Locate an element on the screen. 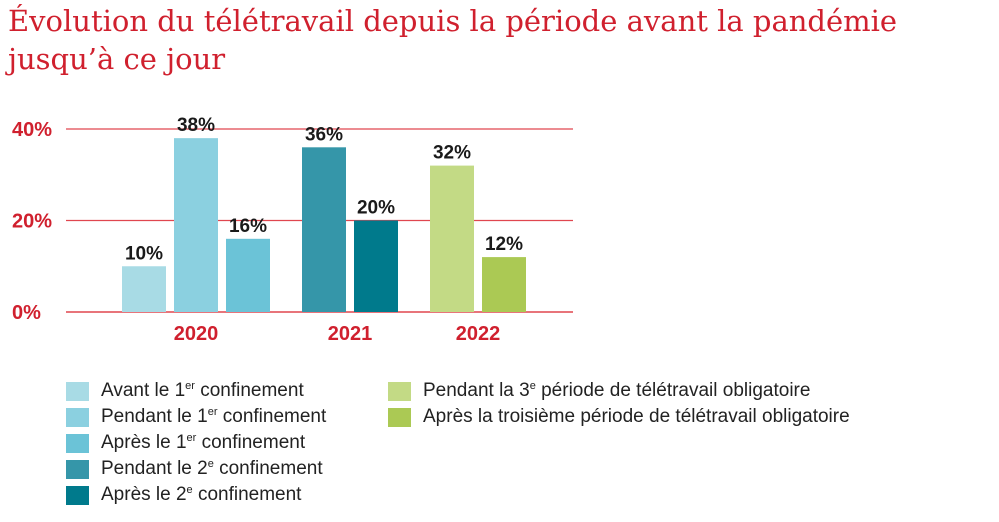 This screenshot has height=522, width=999. legend-item: Pendant le 1er confinement is located at coordinates (196, 417).